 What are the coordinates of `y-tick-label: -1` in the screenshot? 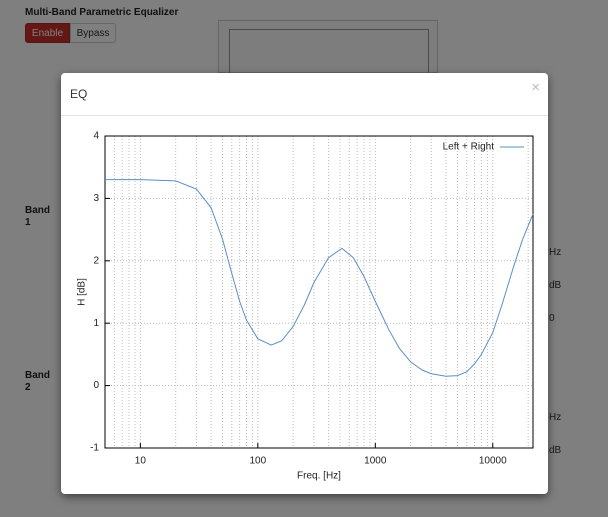 It's located at (94, 448).